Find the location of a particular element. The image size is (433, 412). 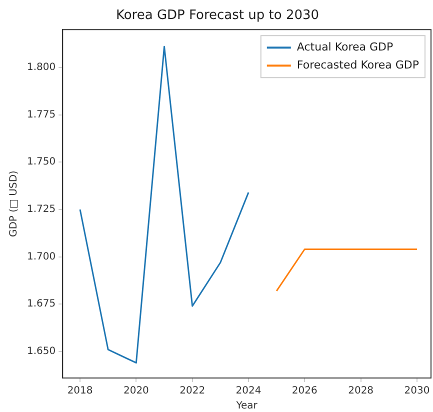

legend-label: Actual Korea GDP is located at coordinates (345, 47).